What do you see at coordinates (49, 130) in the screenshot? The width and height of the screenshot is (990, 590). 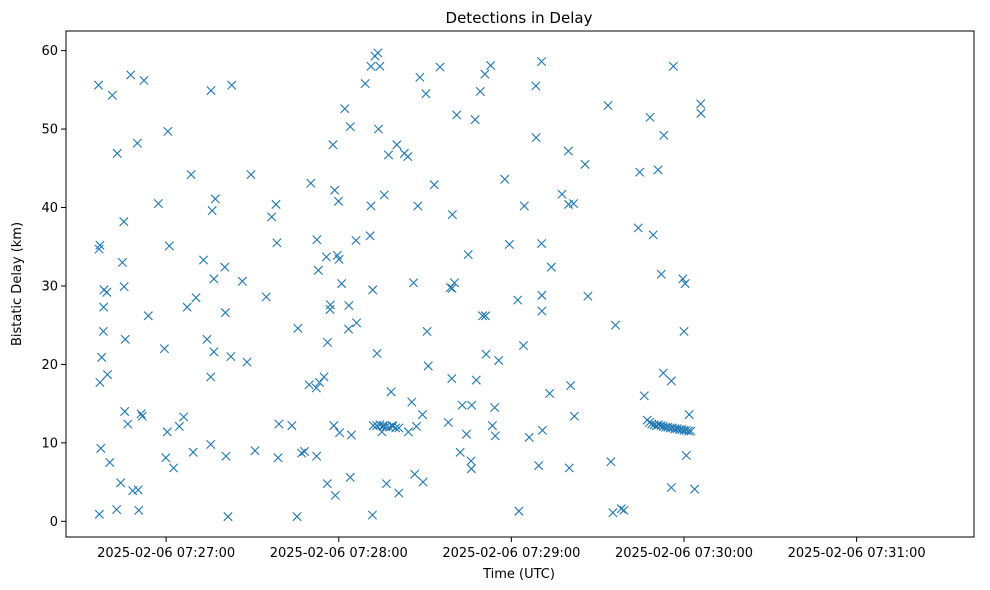 I see `y-tick-label: 50` at bounding box center [49, 130].